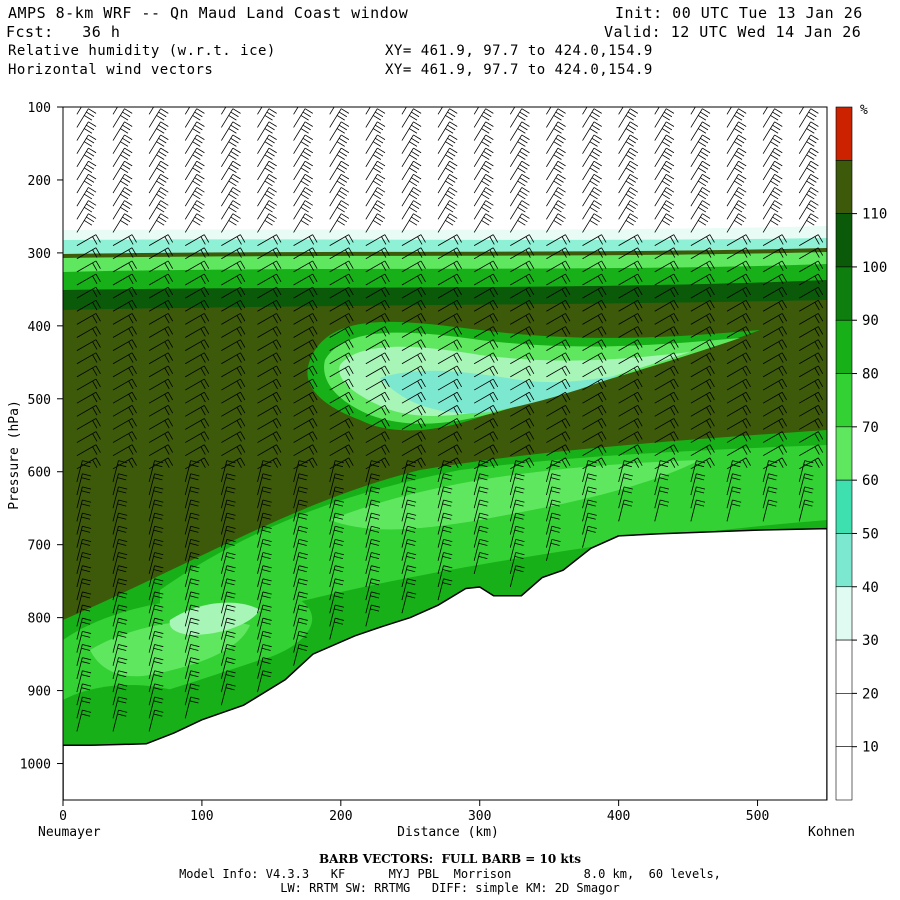 Image resolution: width=900 pixels, height=900 pixels. What do you see at coordinates (870, 375) in the screenshot?
I see `colorbar-tick-label: 80` at bounding box center [870, 375].